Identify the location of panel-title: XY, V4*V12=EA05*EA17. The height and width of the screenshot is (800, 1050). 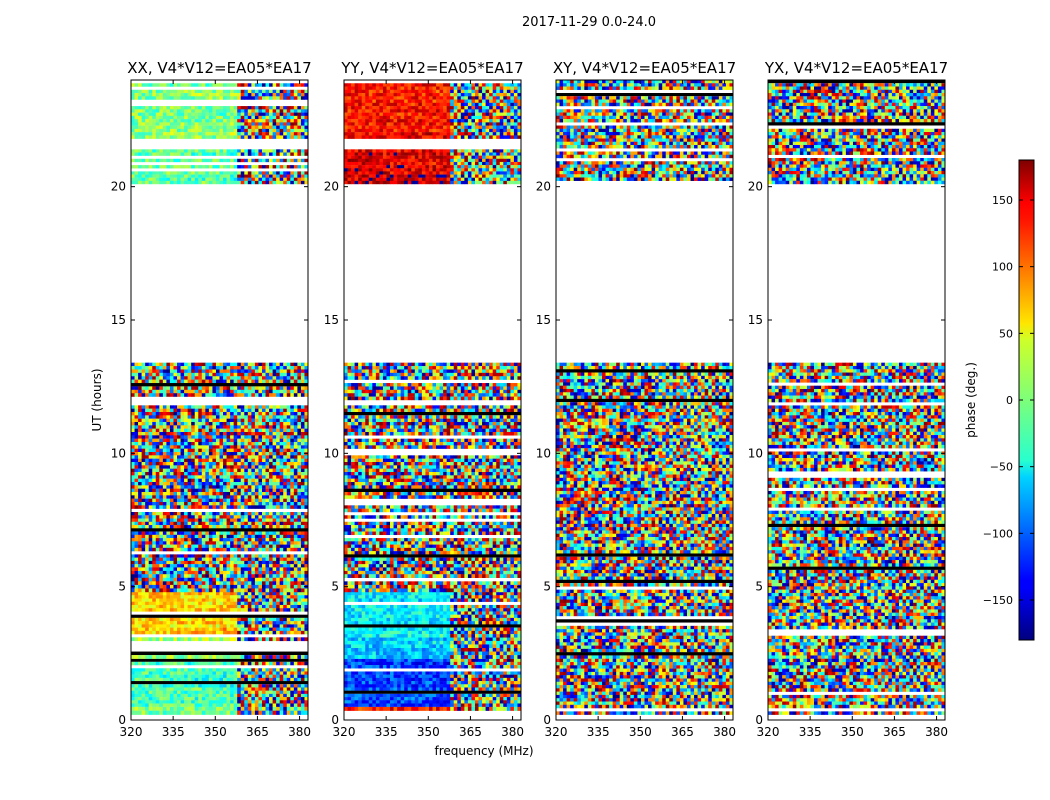
(644, 68).